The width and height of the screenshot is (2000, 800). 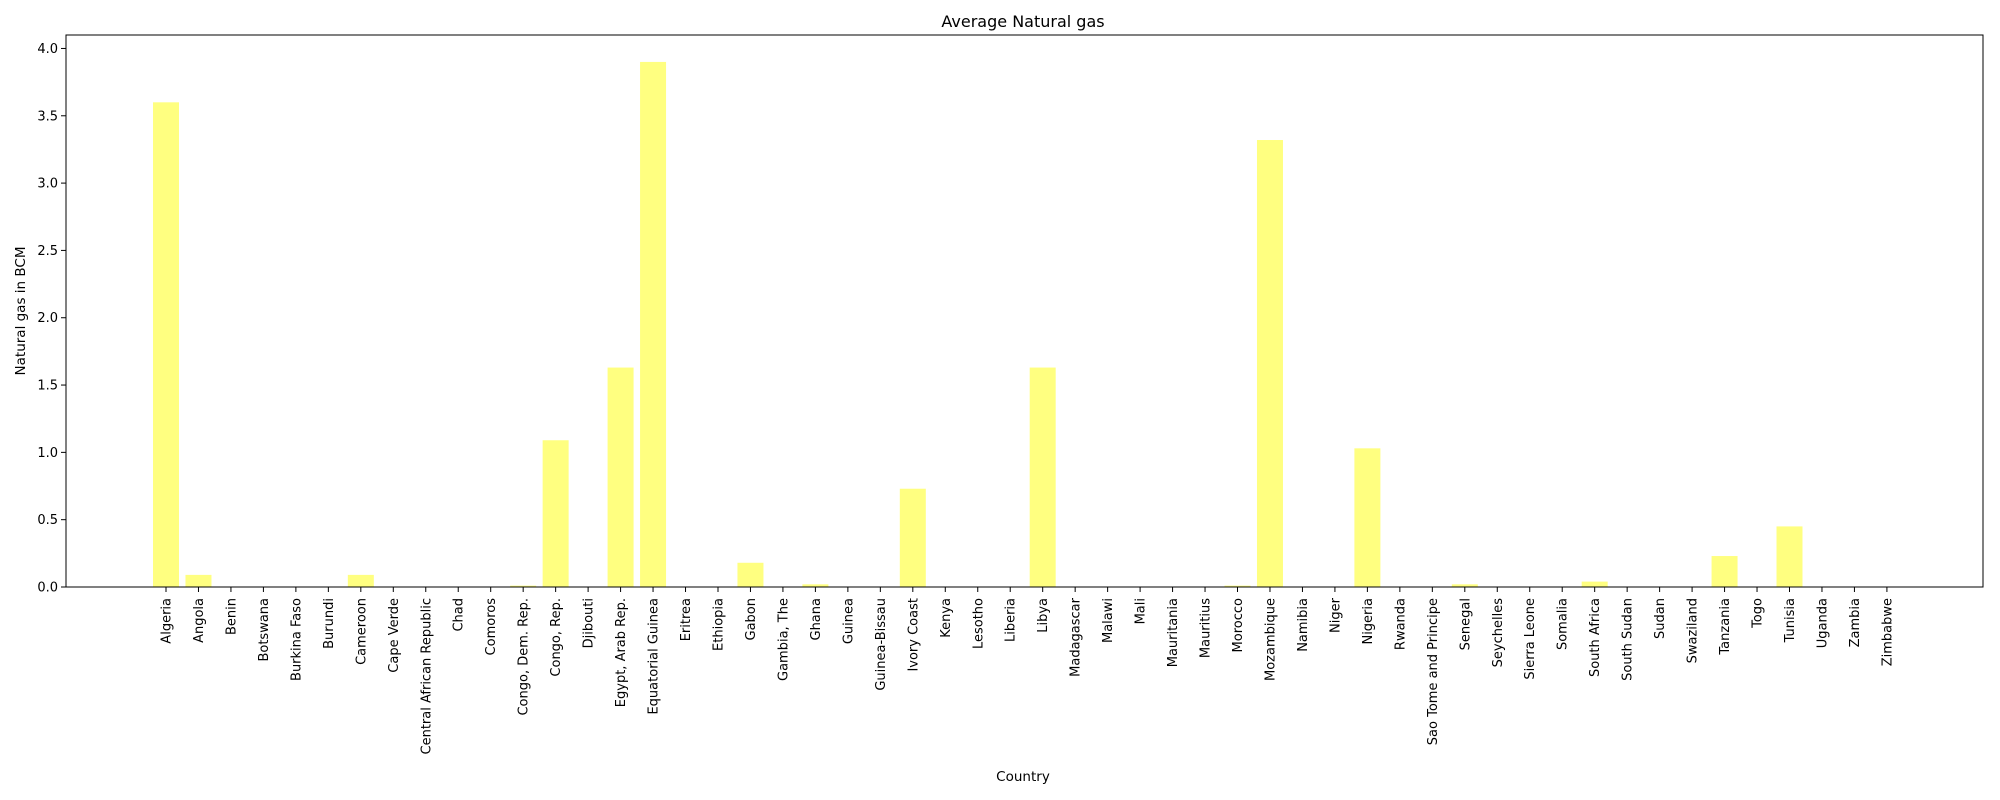 I want to click on x-tick-label: Lesotho, so click(x=978, y=623).